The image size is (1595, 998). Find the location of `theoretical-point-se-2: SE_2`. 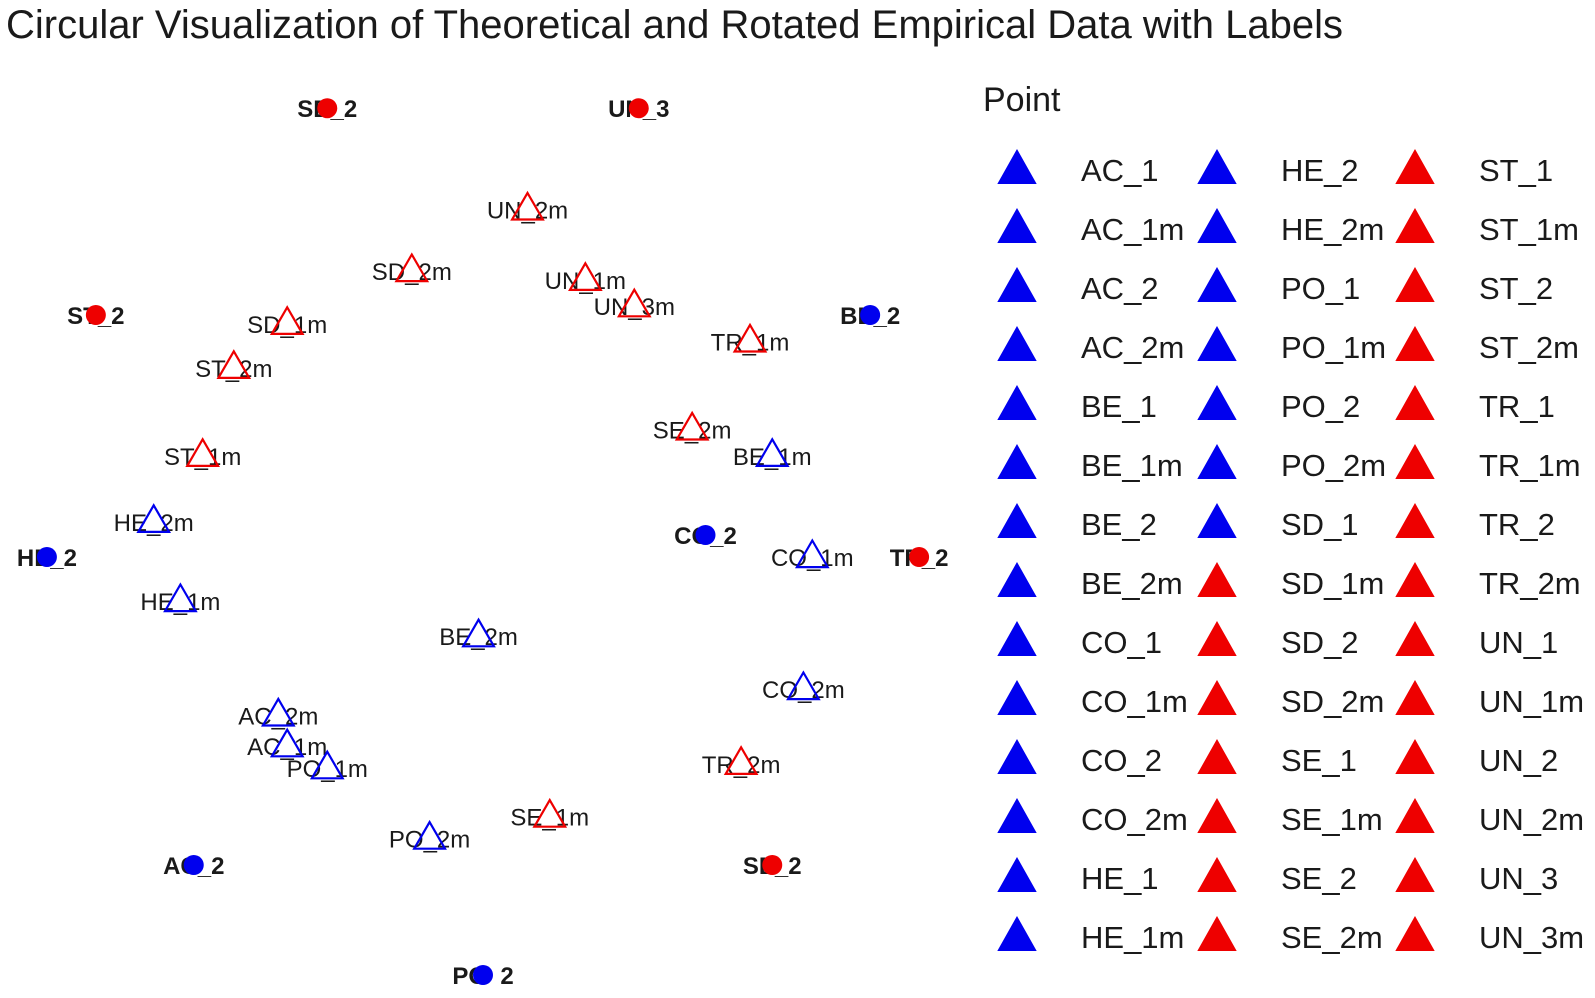

theoretical-point-se-2: SE_2 is located at coordinates (772, 866).